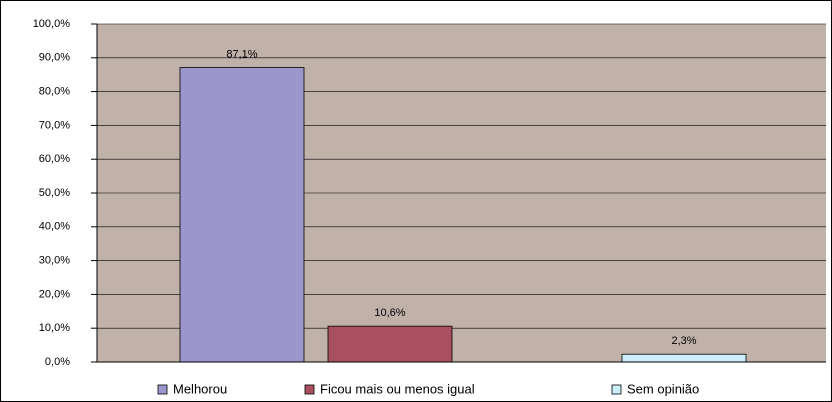 This screenshot has height=402, width=832. I want to click on y-tick-label: 10,0%, so click(54, 328).